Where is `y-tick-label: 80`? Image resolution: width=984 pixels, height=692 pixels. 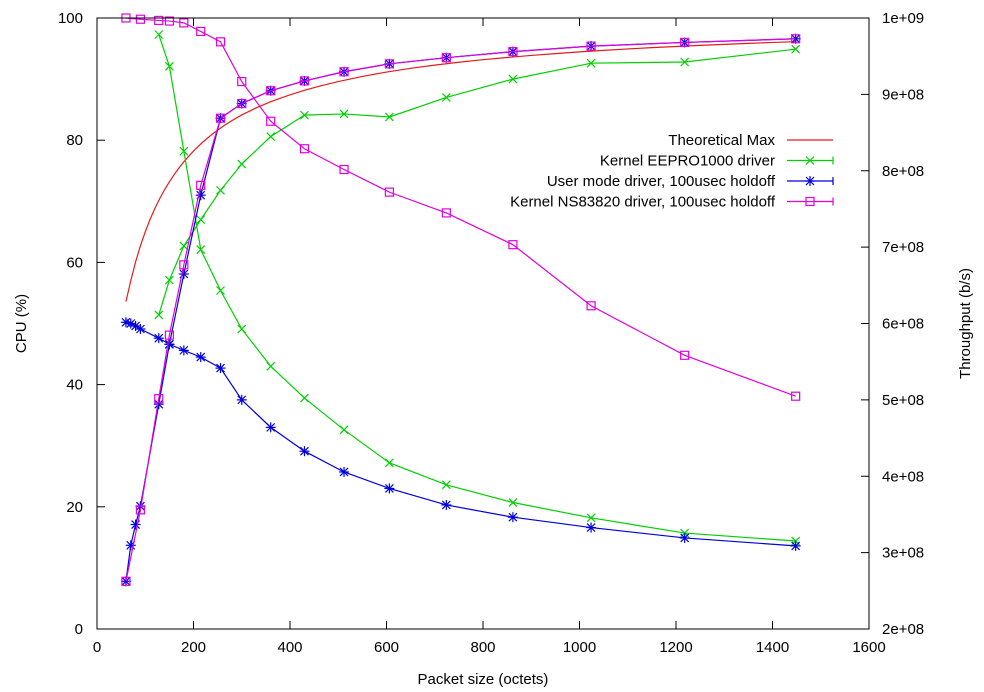
y-tick-label: 80 is located at coordinates (74, 140).